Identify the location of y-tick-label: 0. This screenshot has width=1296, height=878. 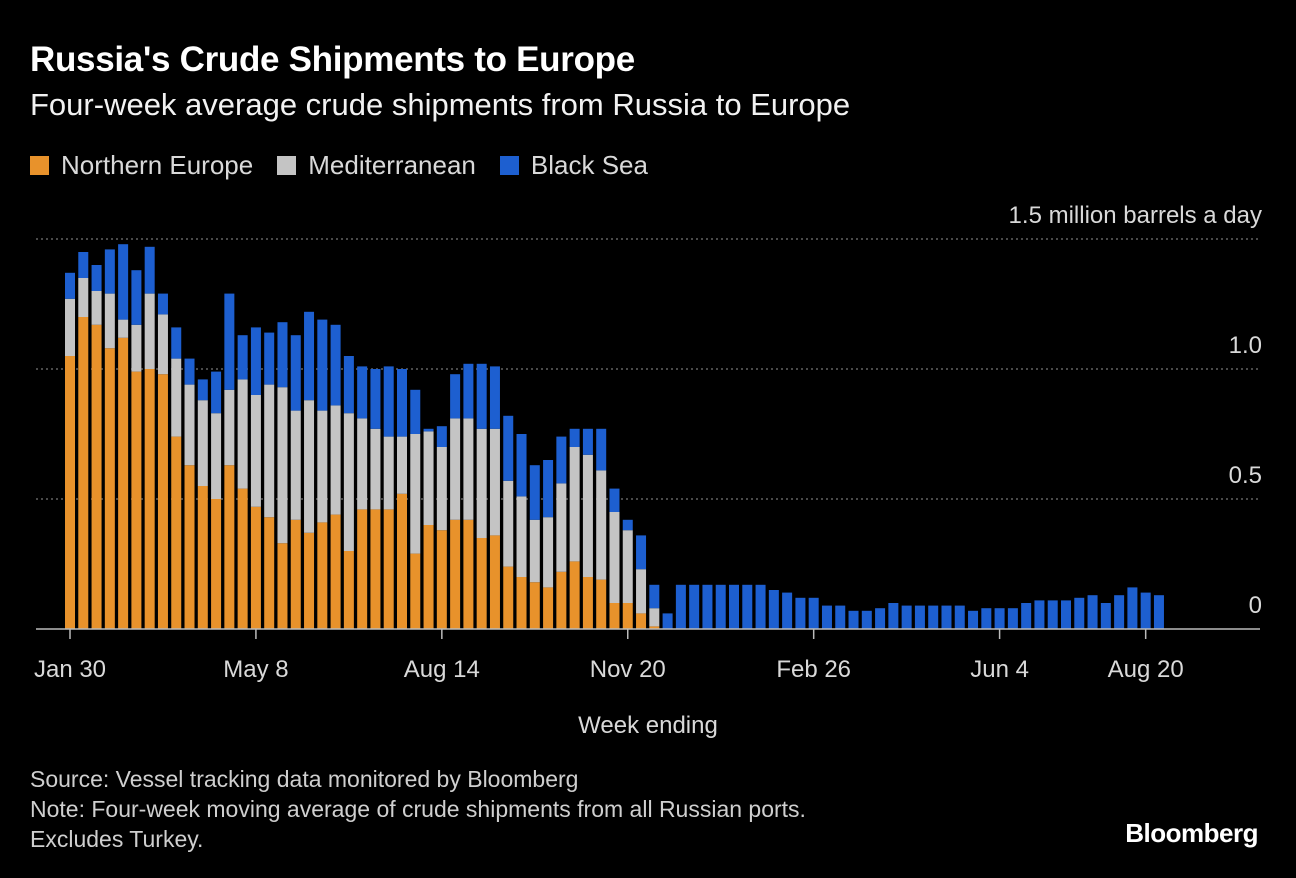
(1255, 605).